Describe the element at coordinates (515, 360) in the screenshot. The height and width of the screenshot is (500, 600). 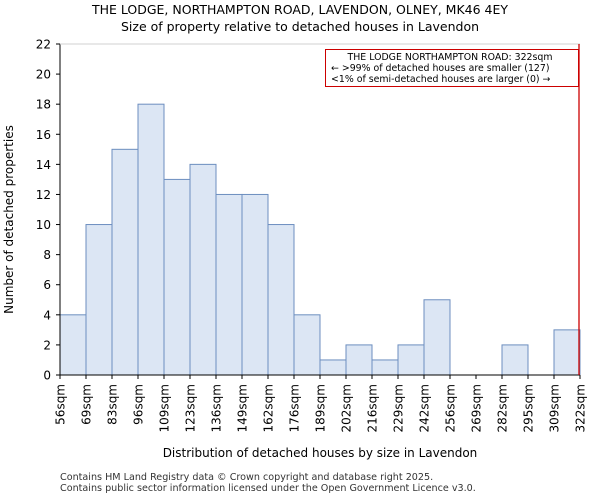
I see `bar-282sqm` at that location.